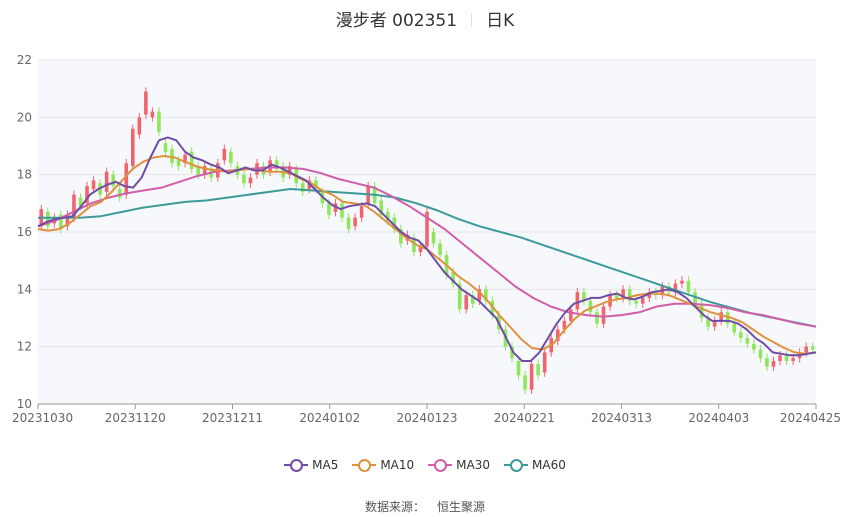  I want to click on data-source: 数据来源： 恒生聚源, so click(425, 506).